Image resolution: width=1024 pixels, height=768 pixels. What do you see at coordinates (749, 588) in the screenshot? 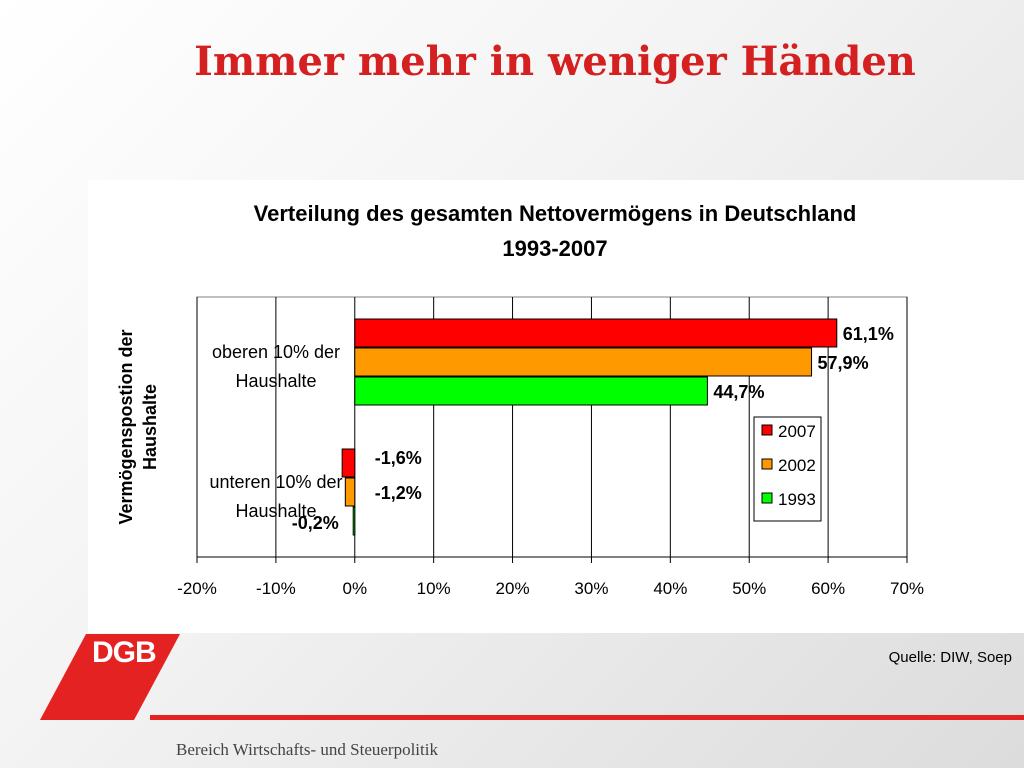
I see `x-tick-label: 50%` at bounding box center [749, 588].